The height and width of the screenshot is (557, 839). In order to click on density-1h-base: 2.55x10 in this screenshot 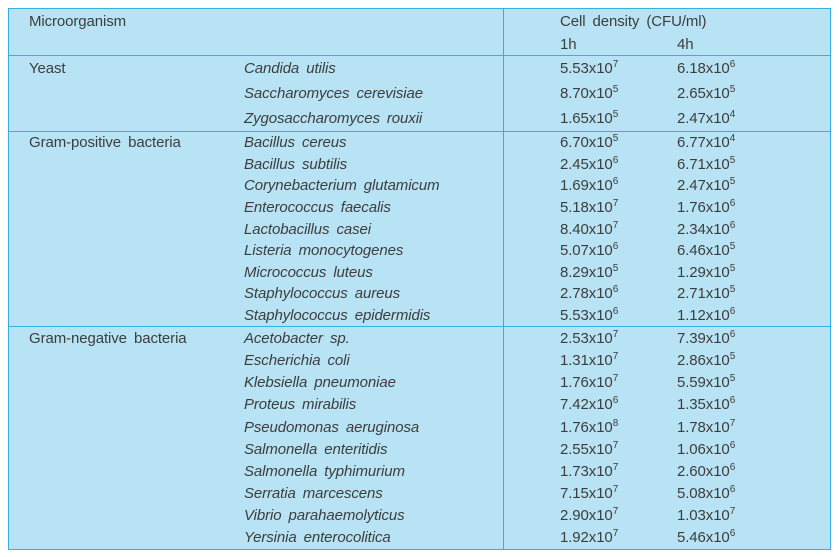, I will do `click(586, 449)`.